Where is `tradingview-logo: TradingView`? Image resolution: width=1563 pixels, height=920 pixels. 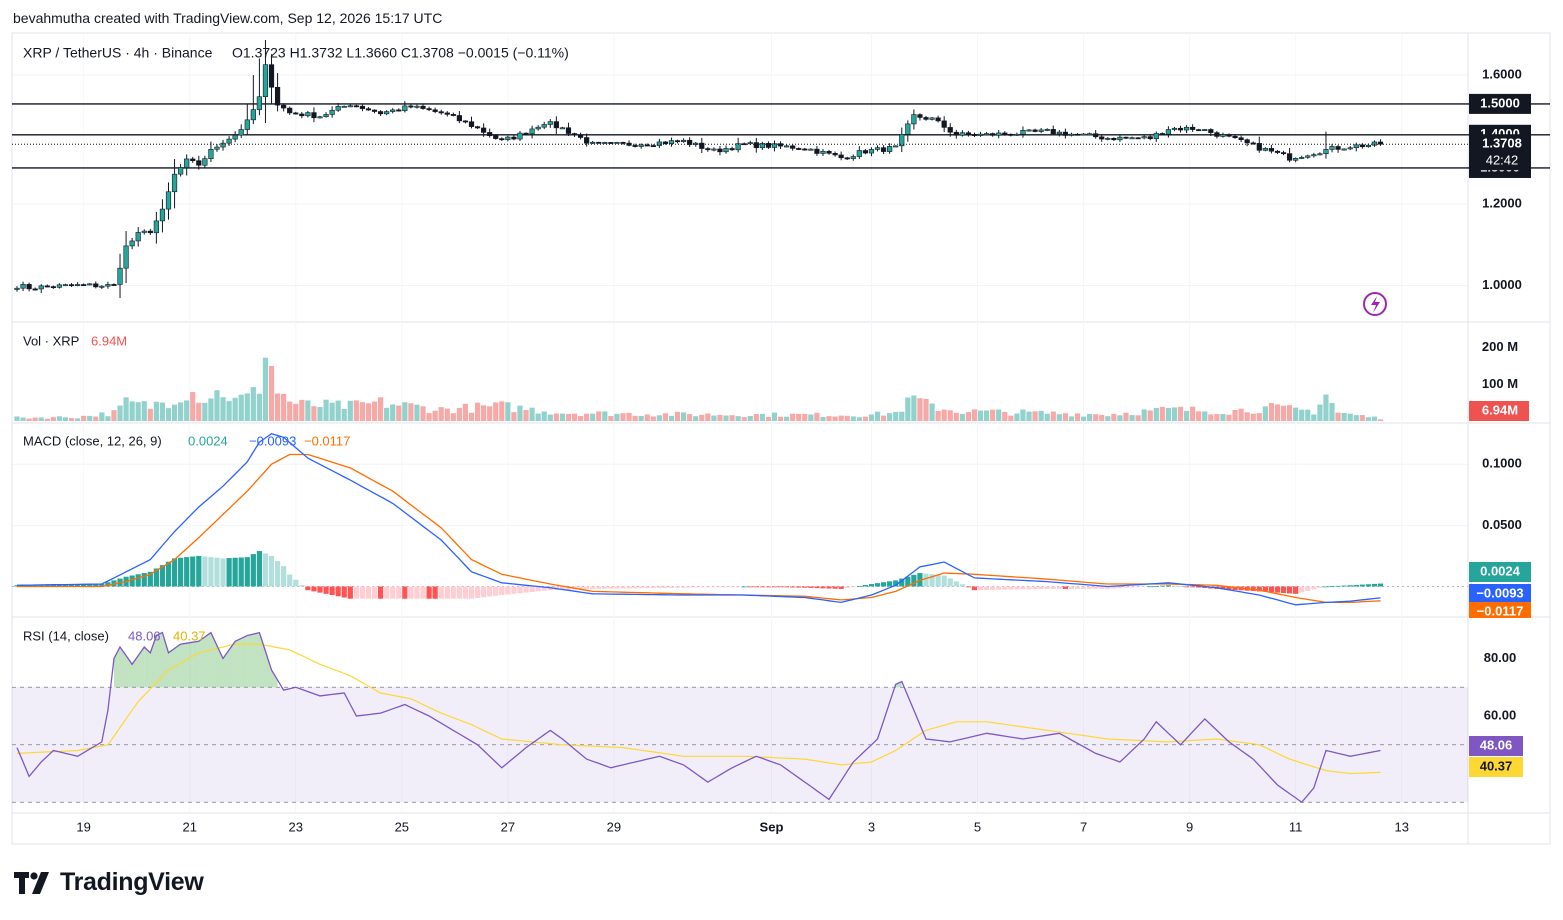
tradingview-logo: TradingView is located at coordinates (109, 882).